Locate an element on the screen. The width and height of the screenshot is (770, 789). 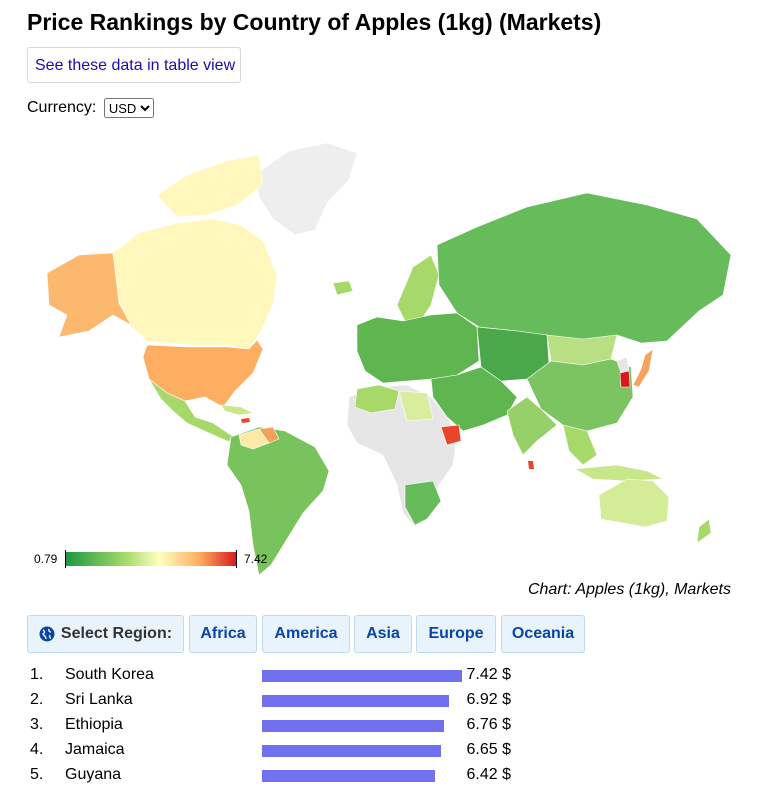
price-value: 6.76 $ is located at coordinates (488, 724).